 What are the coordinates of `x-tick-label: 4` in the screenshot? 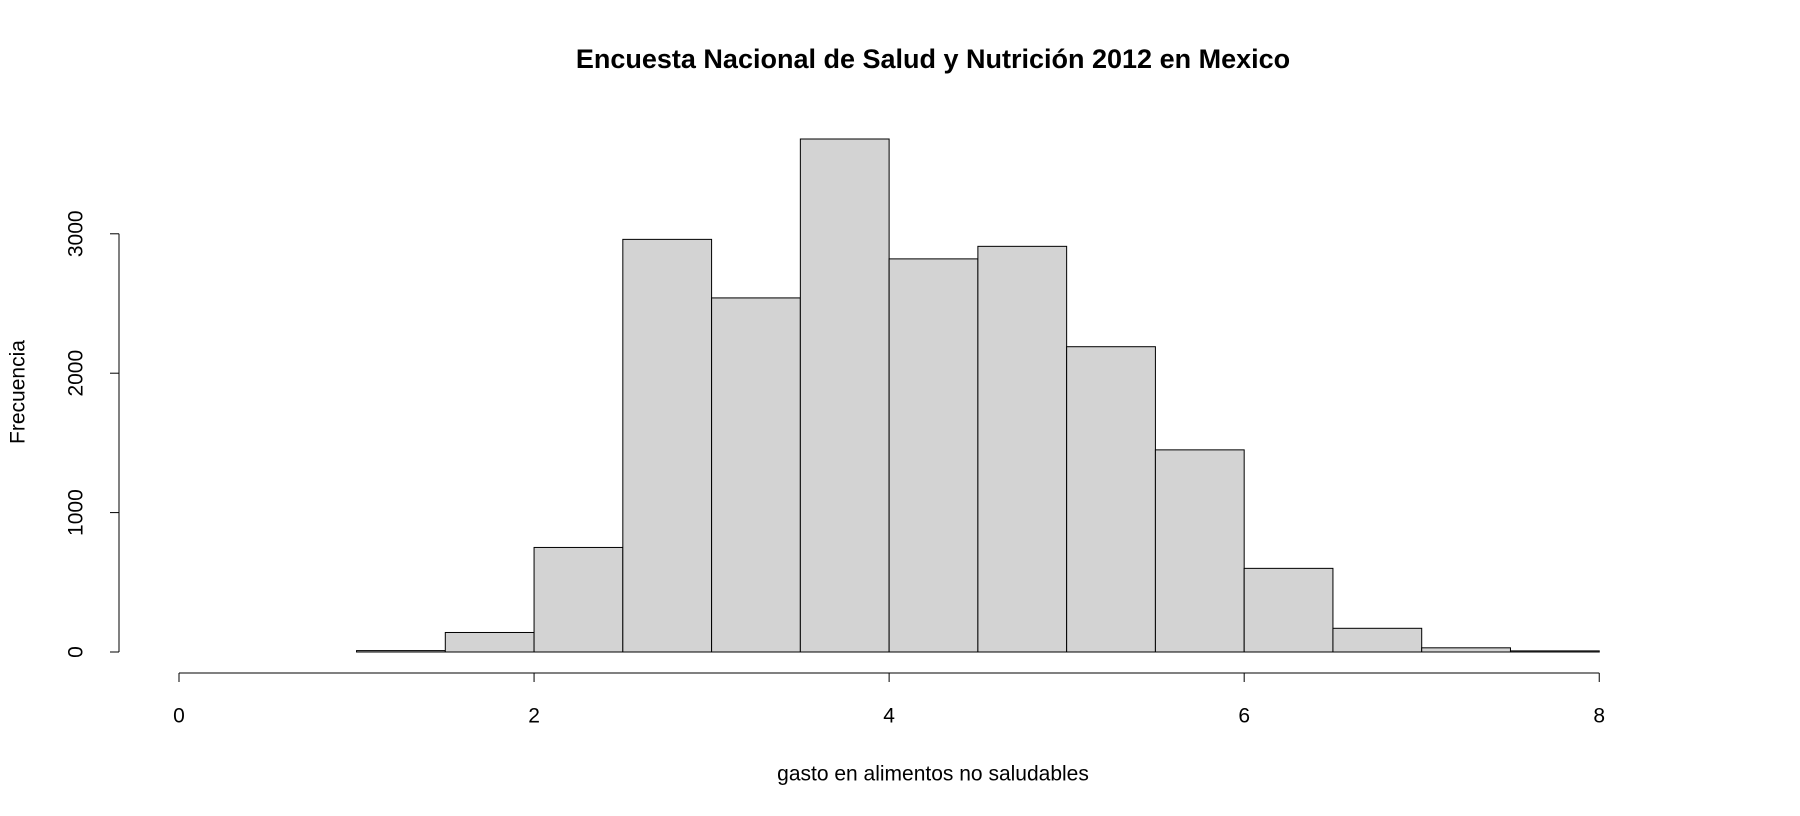 It's located at (889, 716).